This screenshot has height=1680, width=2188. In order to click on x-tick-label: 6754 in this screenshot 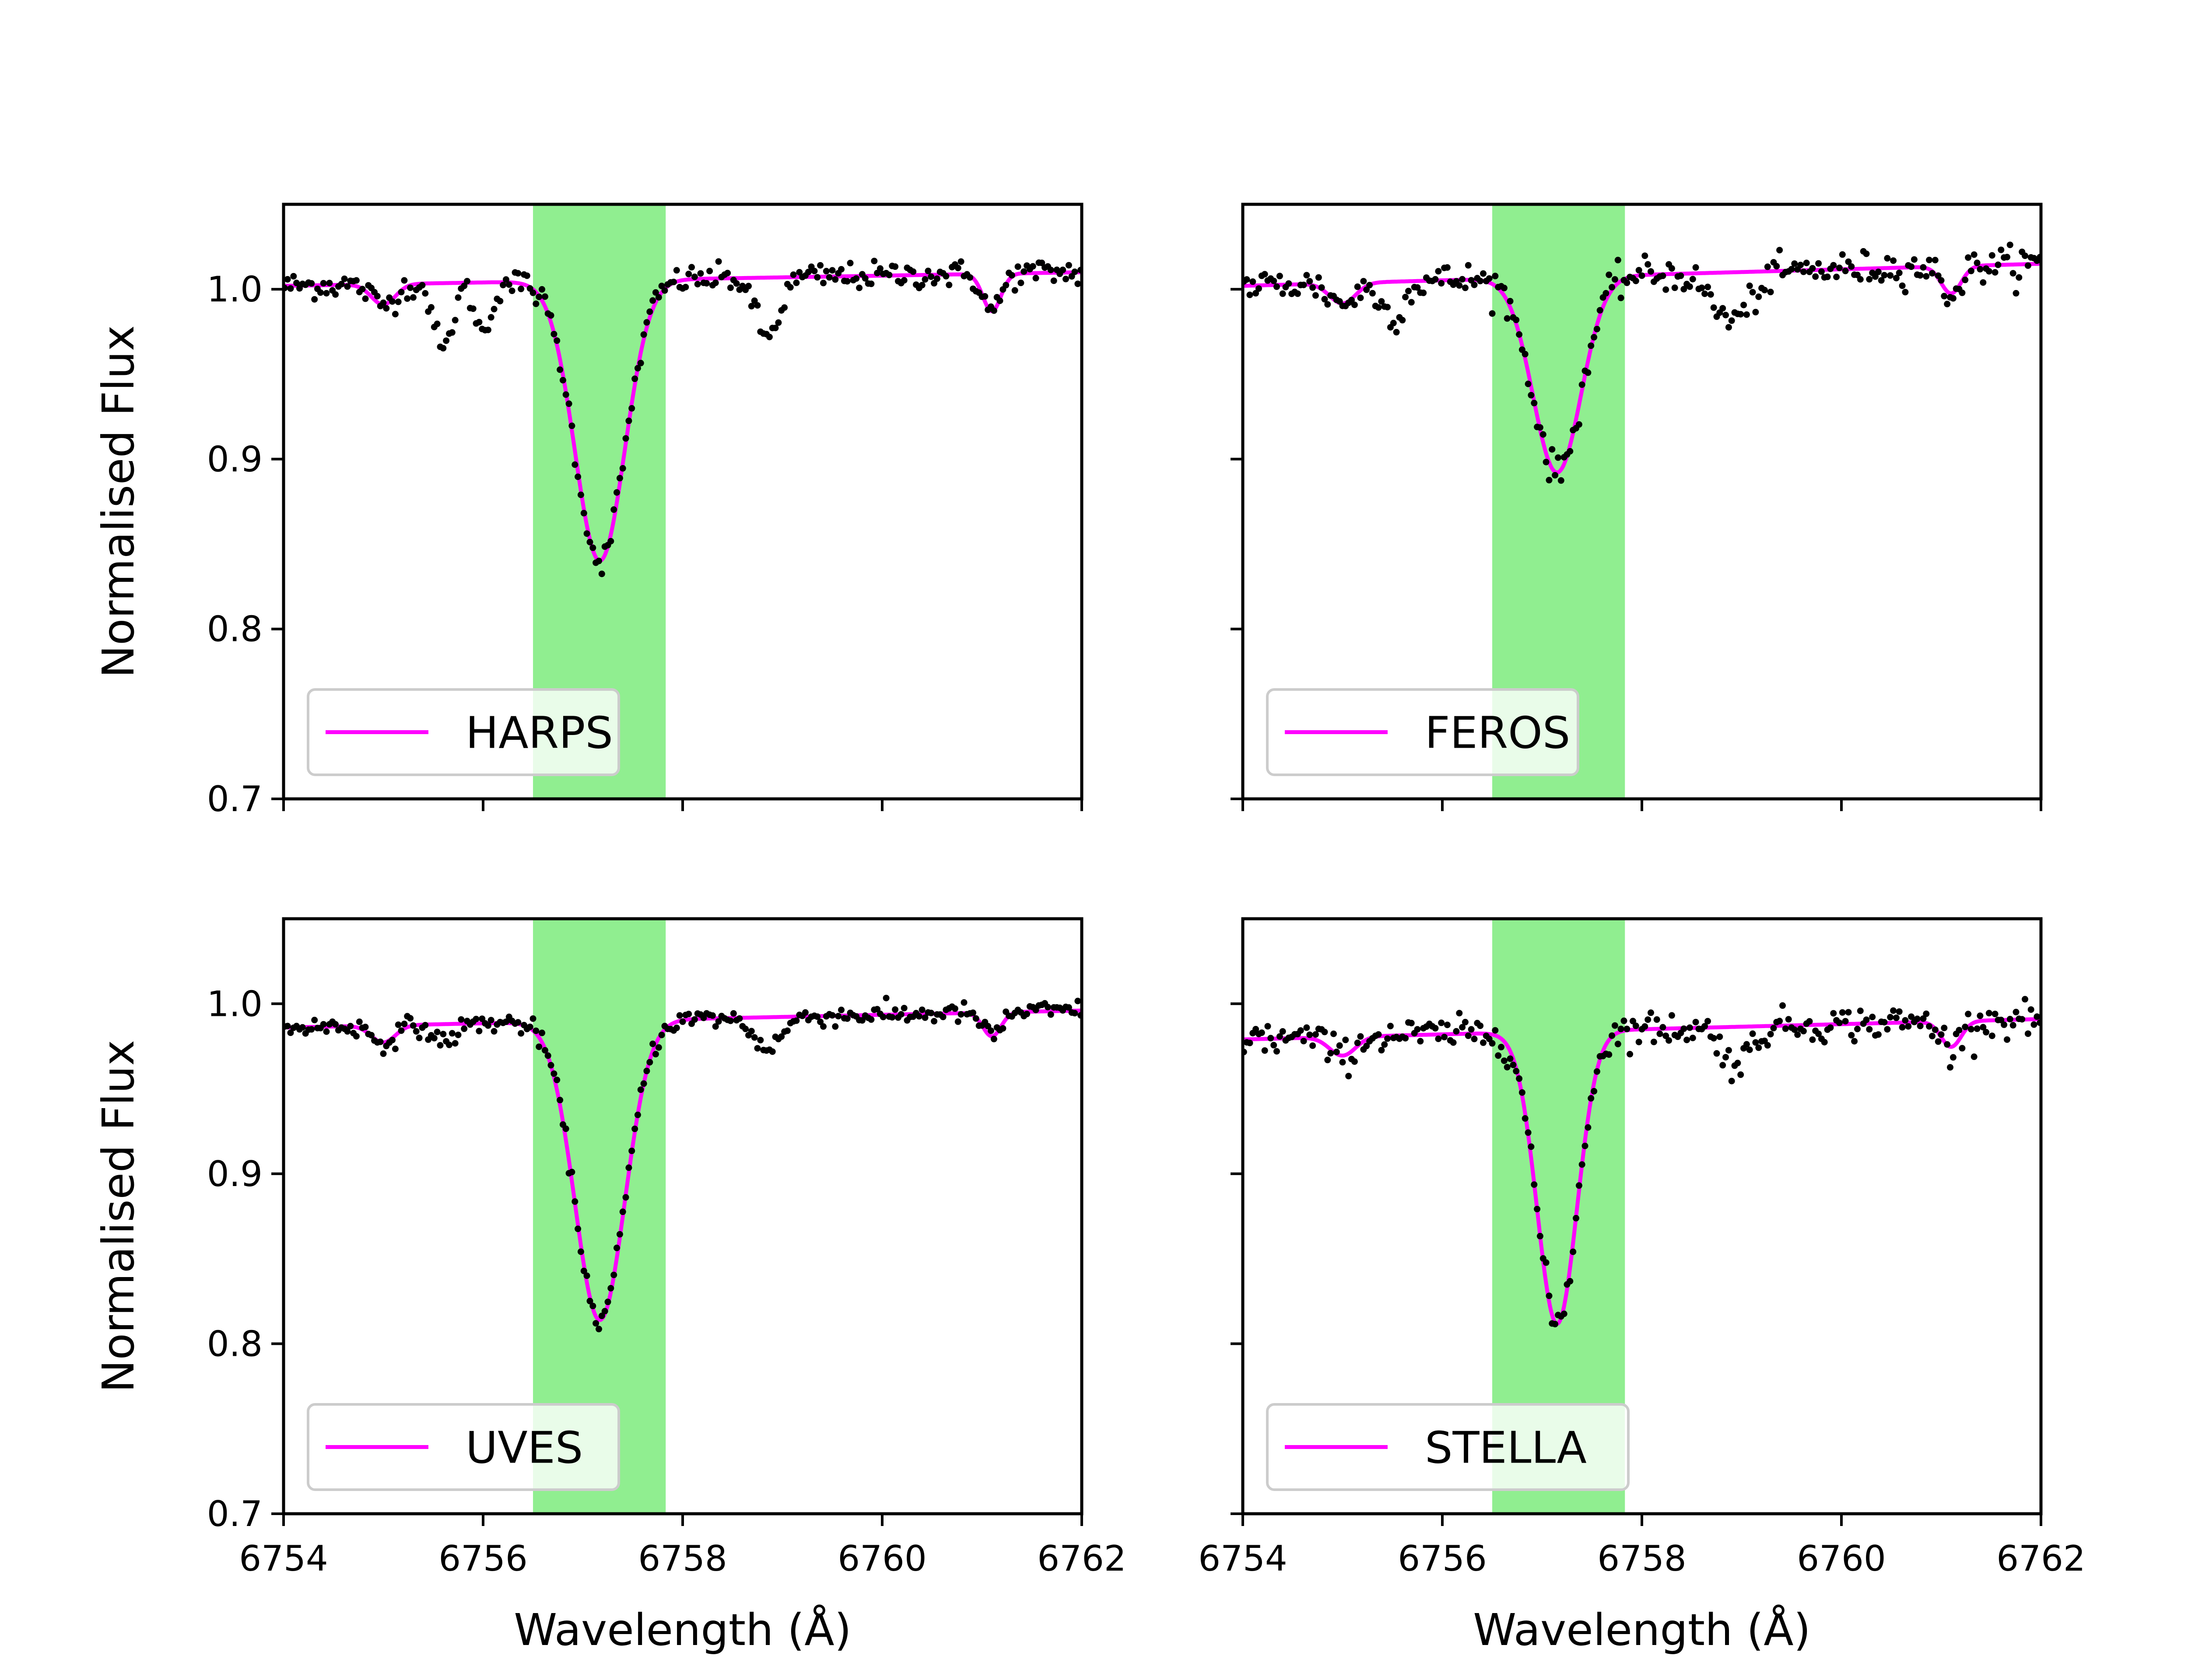, I will do `click(283, 1558)`.